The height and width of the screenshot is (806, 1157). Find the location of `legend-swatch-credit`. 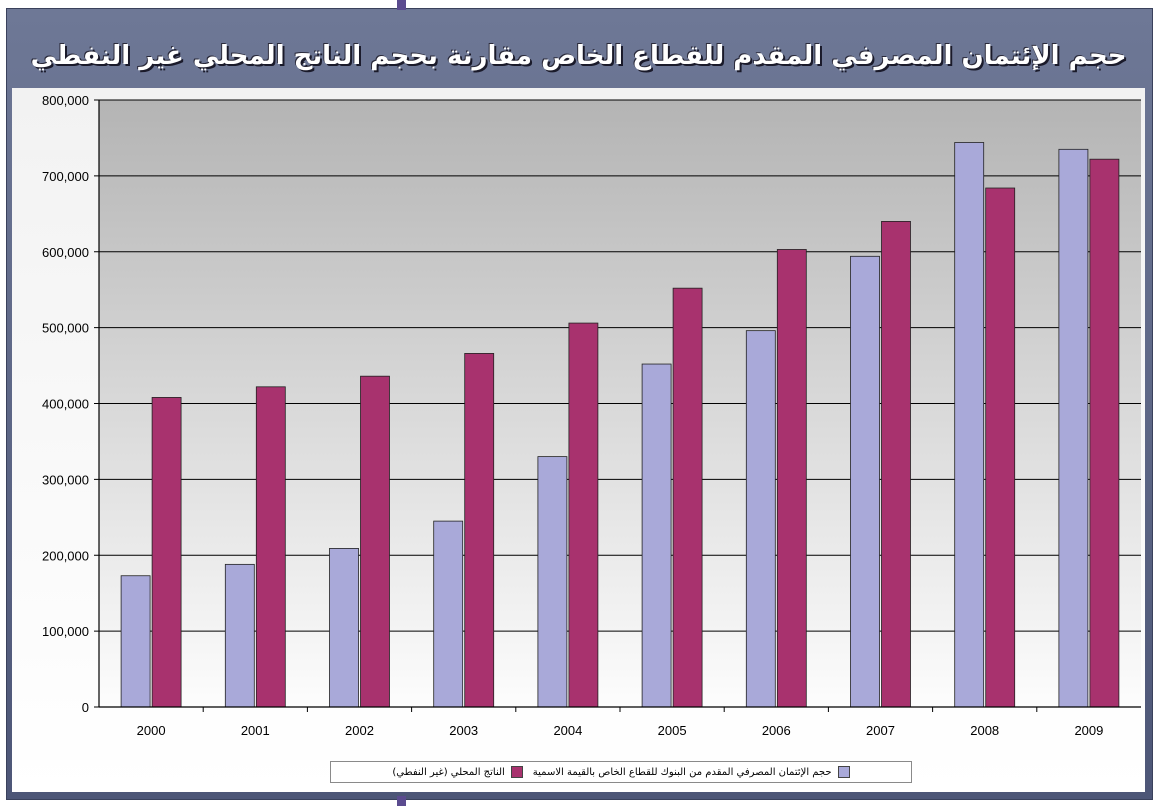

legend-swatch-credit is located at coordinates (843, 772).